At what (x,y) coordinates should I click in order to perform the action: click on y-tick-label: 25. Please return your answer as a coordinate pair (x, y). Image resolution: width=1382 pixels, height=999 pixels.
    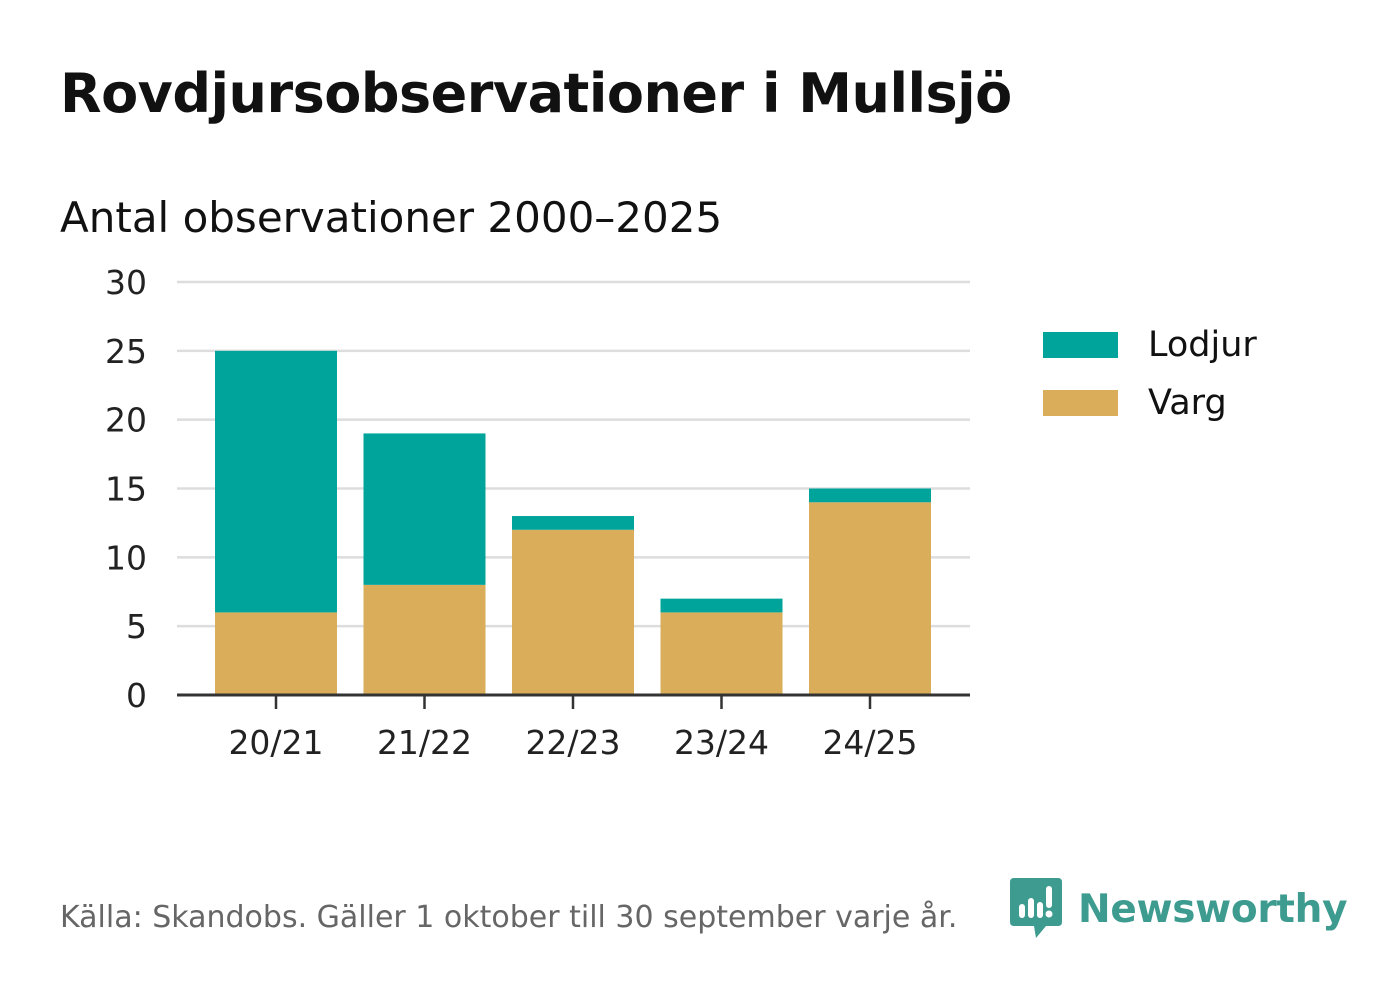
    Looking at the image, I should click on (126, 351).